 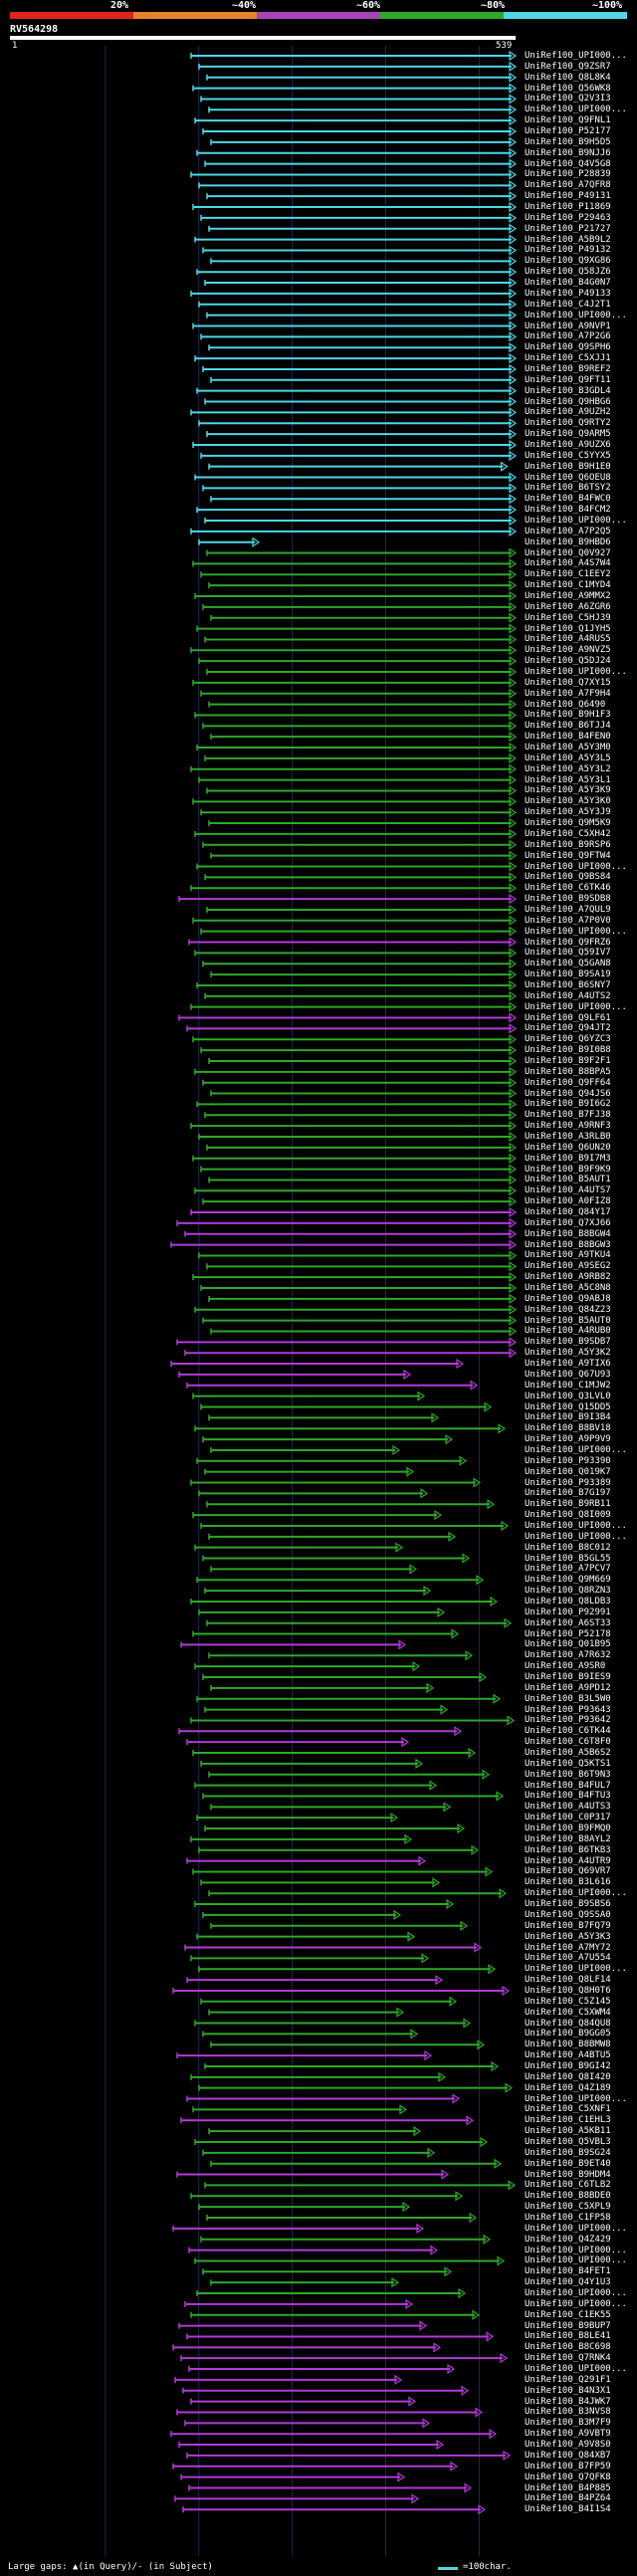 I want to click on hit-label: UniRef100_A4RUS5, so click(x=568, y=639).